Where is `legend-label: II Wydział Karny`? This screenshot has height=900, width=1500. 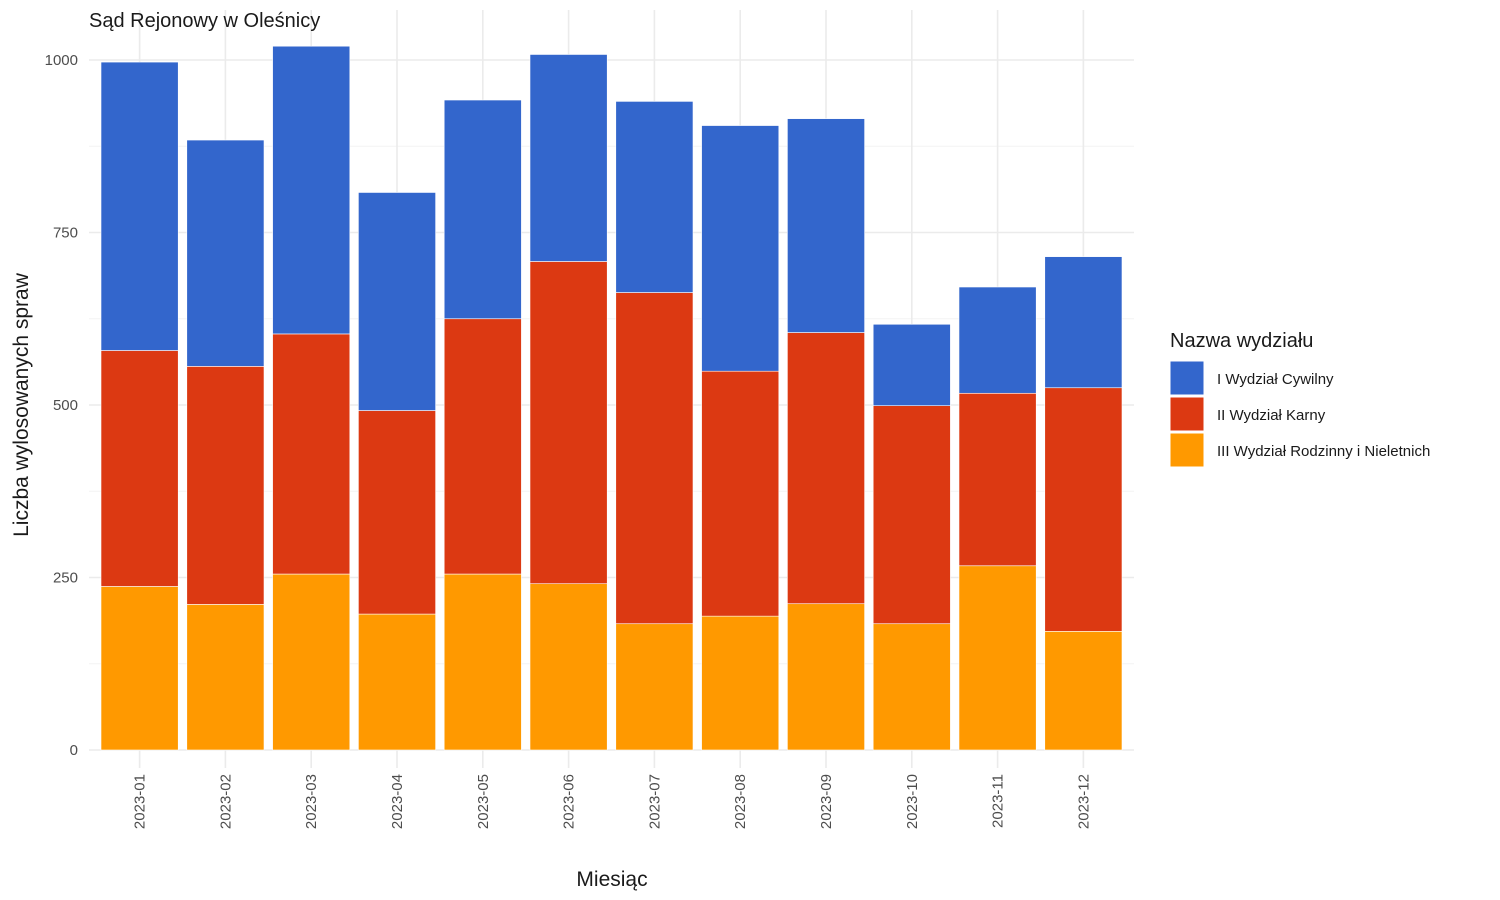
legend-label: II Wydział Karny is located at coordinates (1271, 415).